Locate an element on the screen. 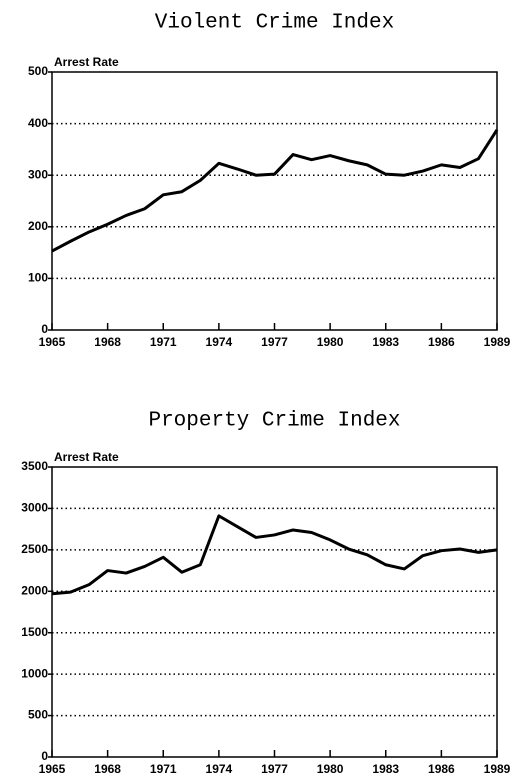  y-tick-label: 200 is located at coordinates (38, 226).